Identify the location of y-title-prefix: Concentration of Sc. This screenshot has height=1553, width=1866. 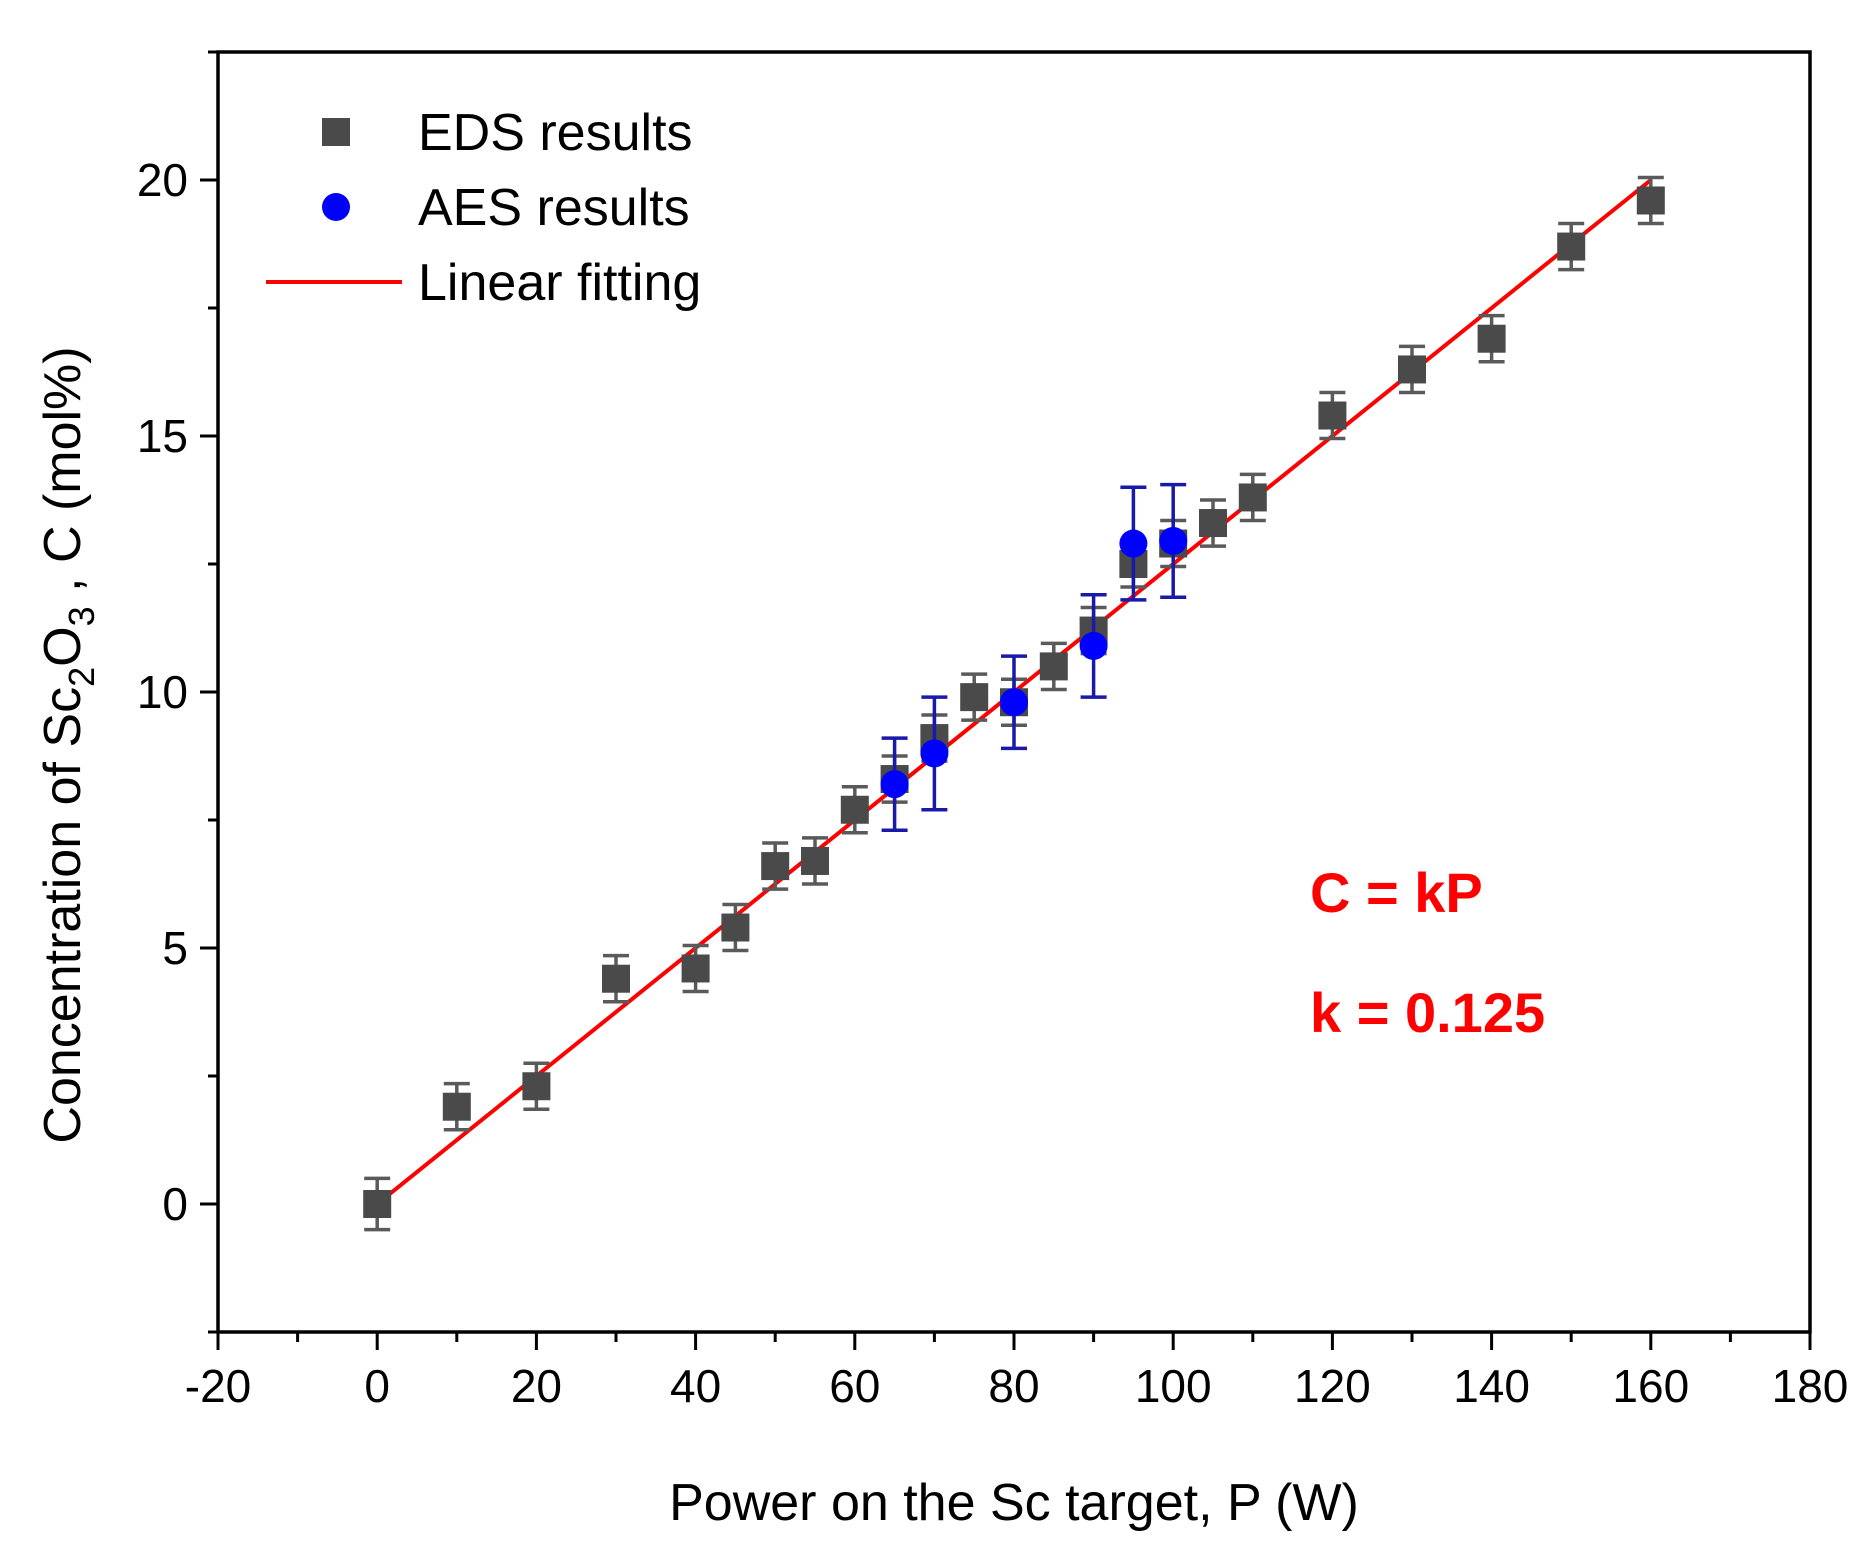
(63, 915).